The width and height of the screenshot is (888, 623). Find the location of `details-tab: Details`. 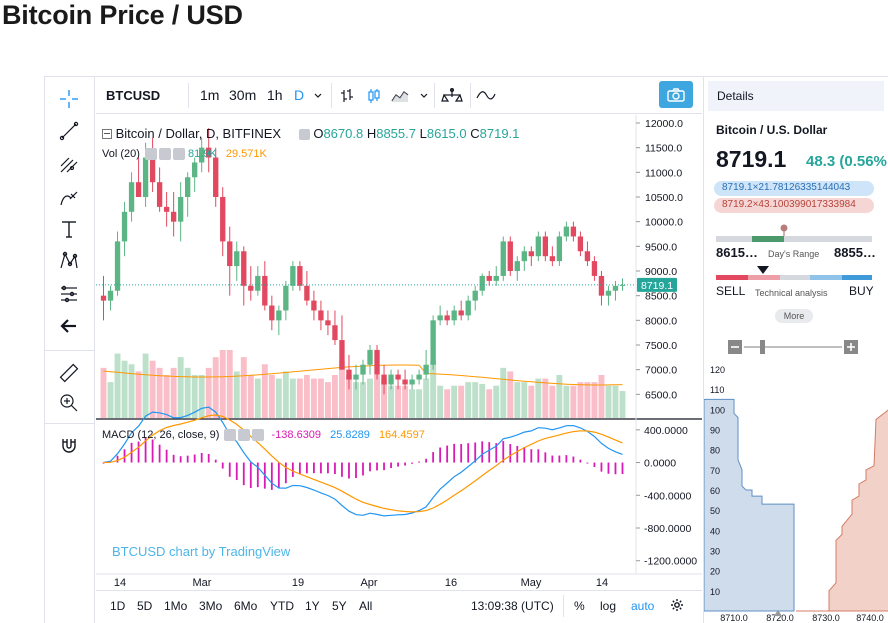

details-tab: Details is located at coordinates (796, 96).